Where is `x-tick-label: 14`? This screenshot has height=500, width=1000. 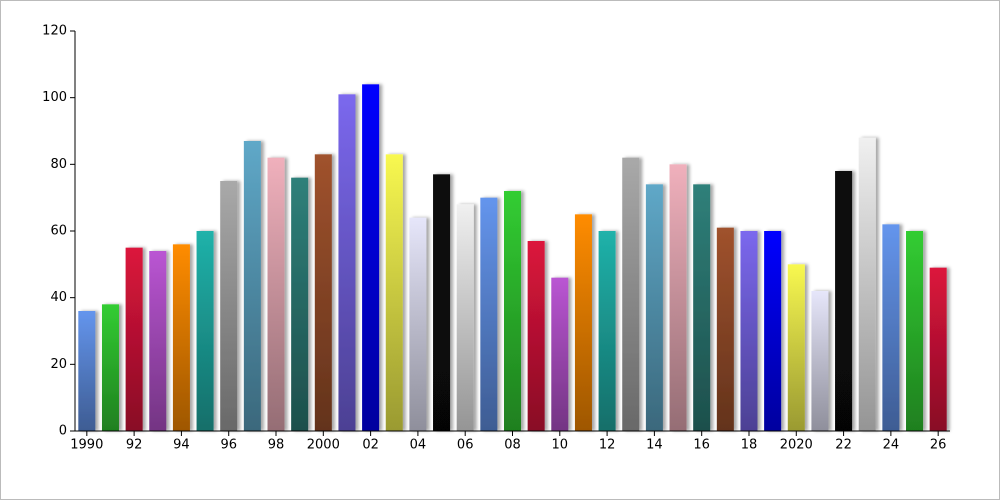 x-tick-label: 14 is located at coordinates (654, 445).